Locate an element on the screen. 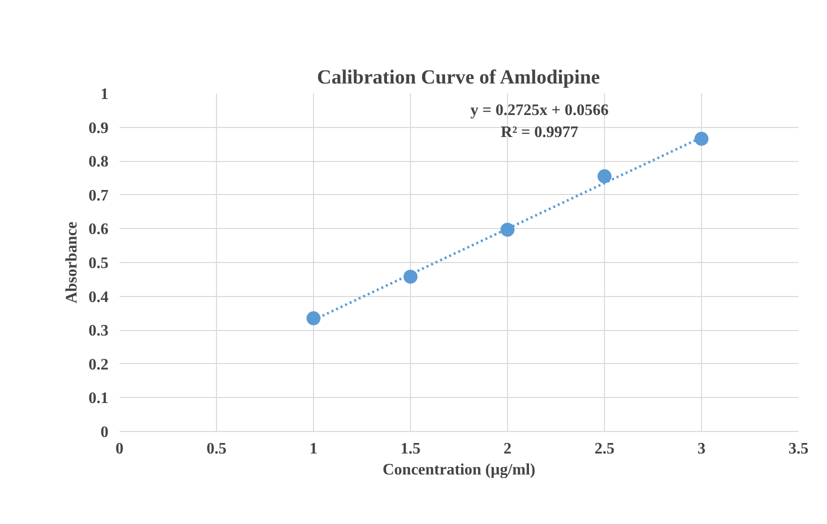 Image resolution: width=827 pixels, height=524 pixels. x-tick-label: 1 is located at coordinates (314, 449).